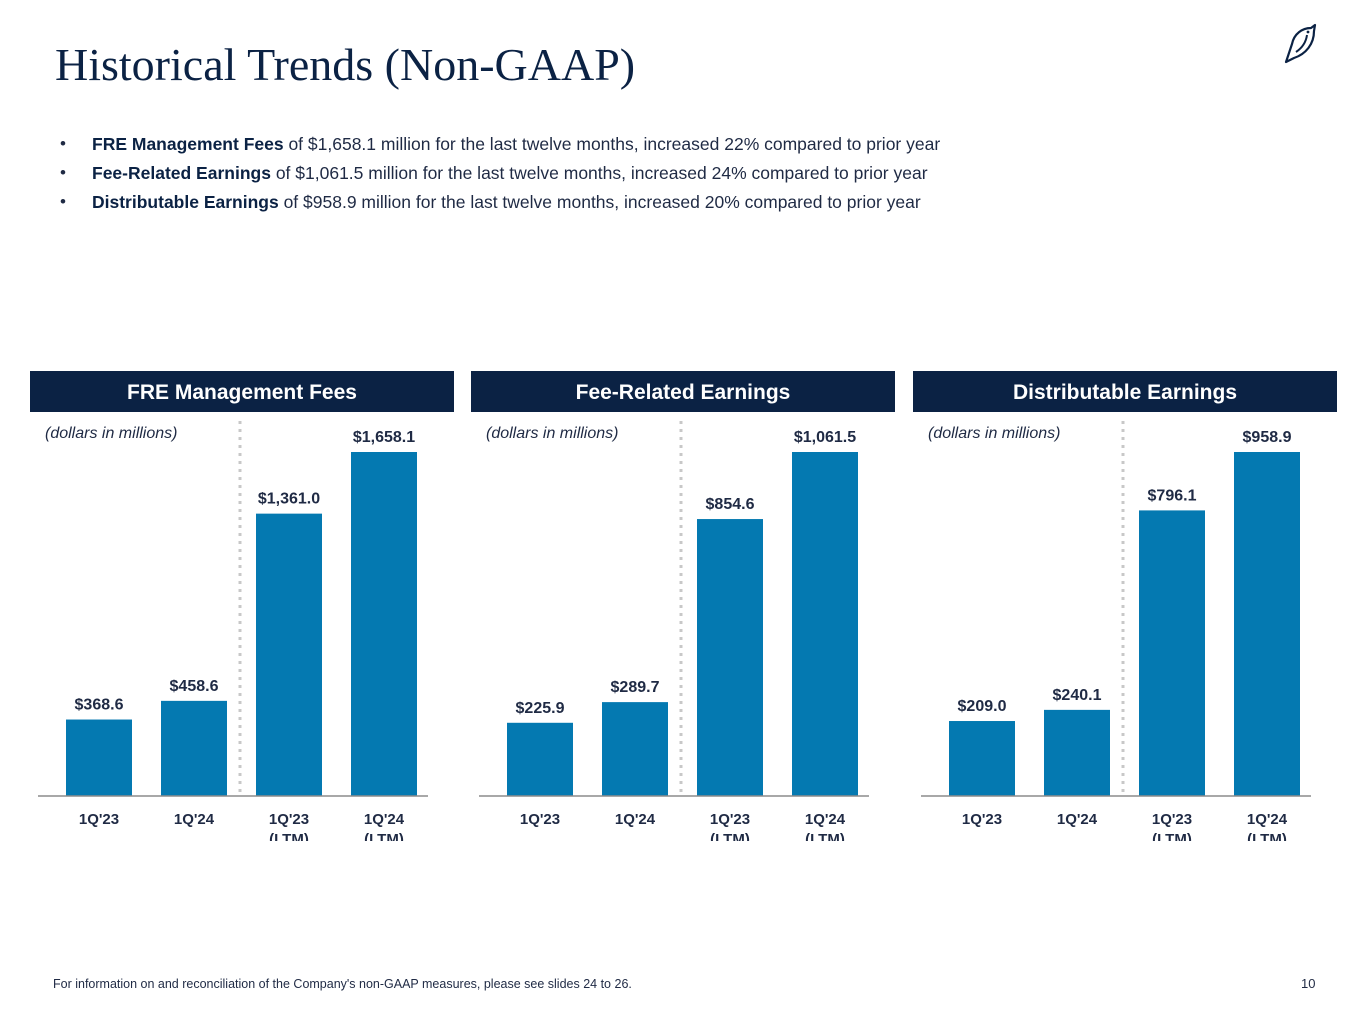  I want to click on chart-title: Distributable Earnings, so click(1125, 391).